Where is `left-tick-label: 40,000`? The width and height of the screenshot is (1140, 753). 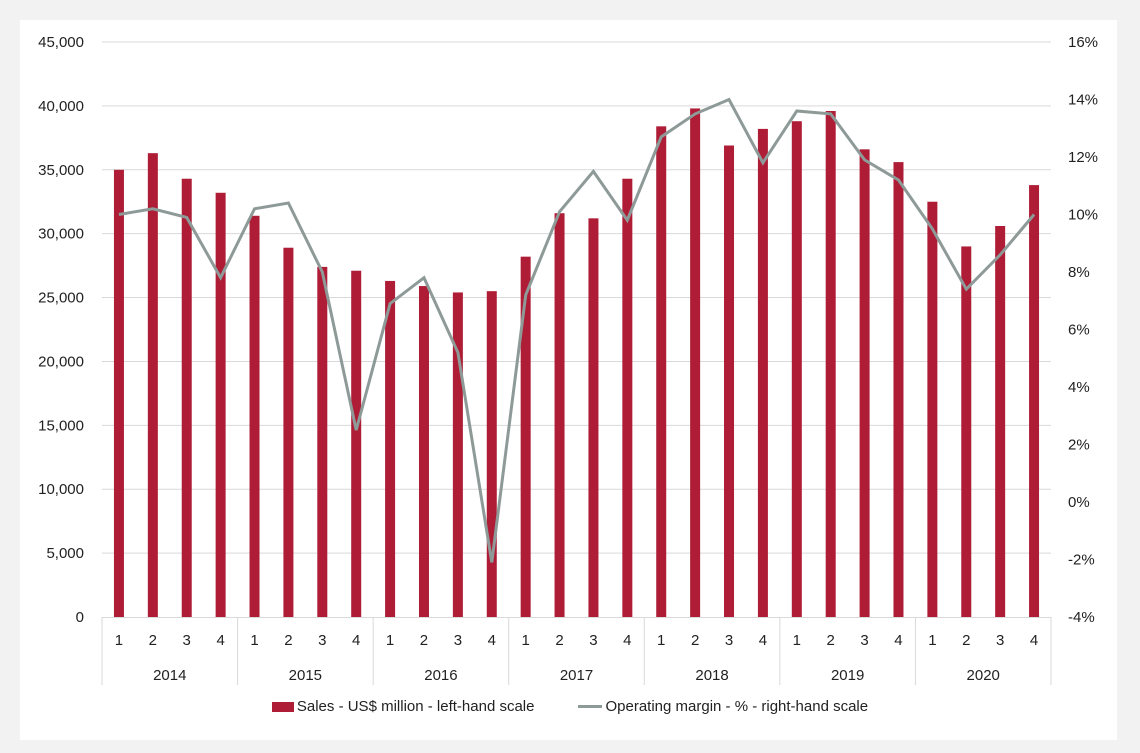 left-tick-label: 40,000 is located at coordinates (61, 106).